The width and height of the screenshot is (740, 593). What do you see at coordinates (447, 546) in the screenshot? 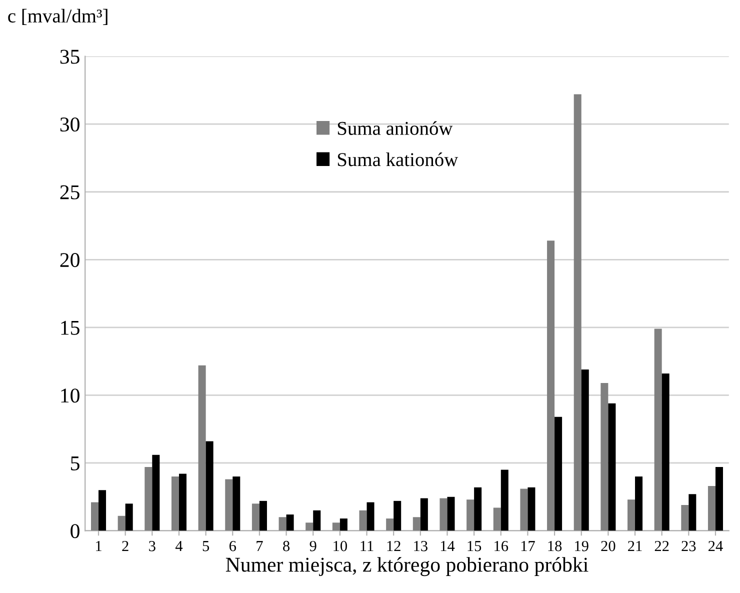
I see `x-tick-label: 14` at bounding box center [447, 546].